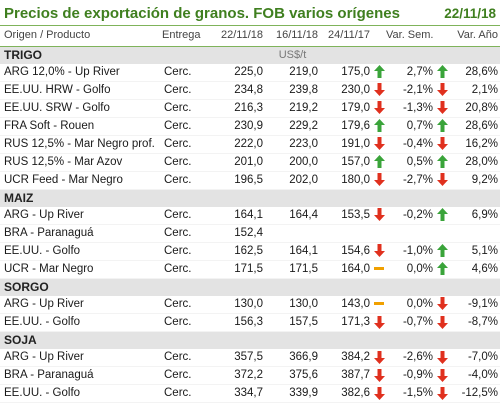  I want to click on price-year-ago: 171,3, so click(346, 323).